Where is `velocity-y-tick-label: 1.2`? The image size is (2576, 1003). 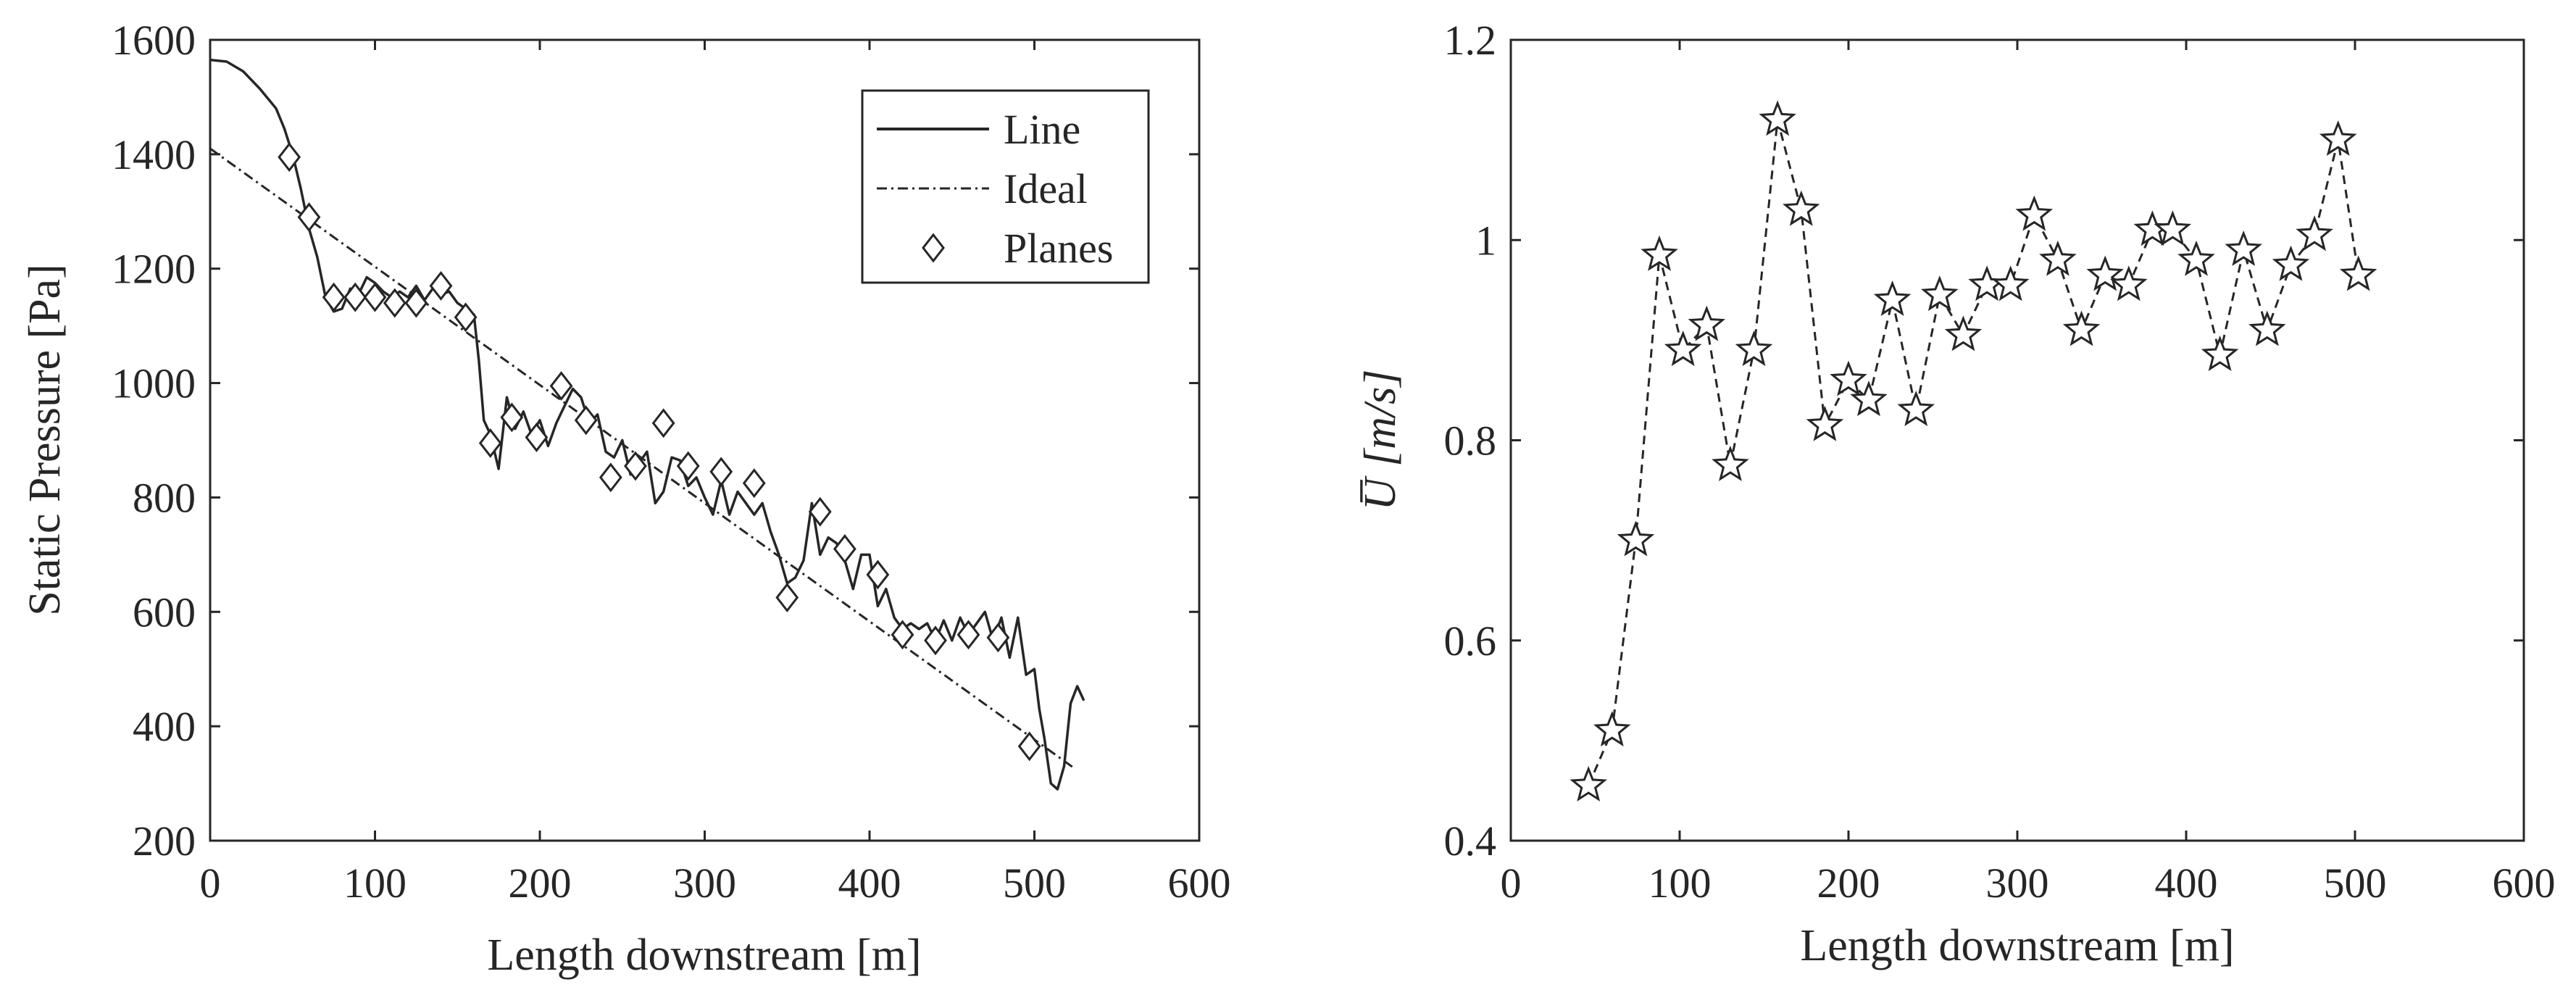
velocity-y-tick-label: 1.2 is located at coordinates (1470, 40).